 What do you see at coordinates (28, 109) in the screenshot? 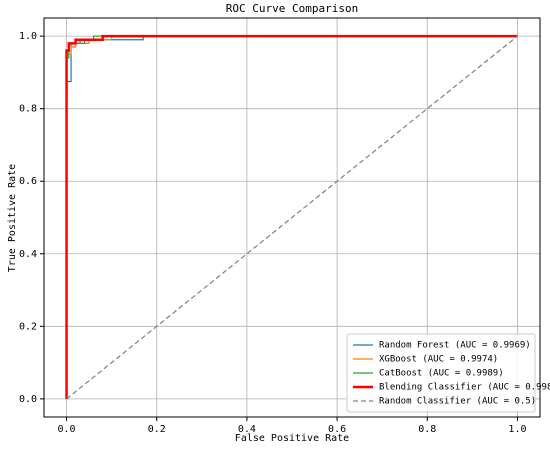
I see `y-tick-label: 0.8` at bounding box center [28, 109].